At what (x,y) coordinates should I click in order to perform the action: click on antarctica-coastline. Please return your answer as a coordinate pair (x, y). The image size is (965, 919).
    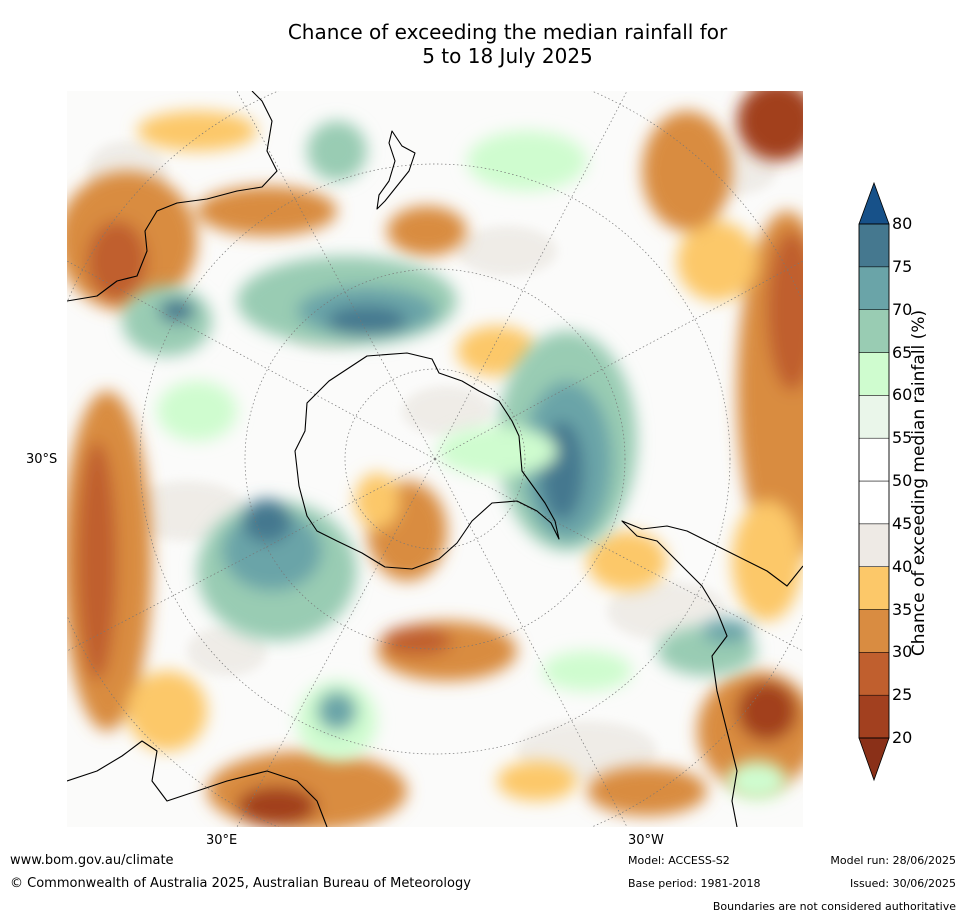
    Looking at the image, I should click on (427, 461).